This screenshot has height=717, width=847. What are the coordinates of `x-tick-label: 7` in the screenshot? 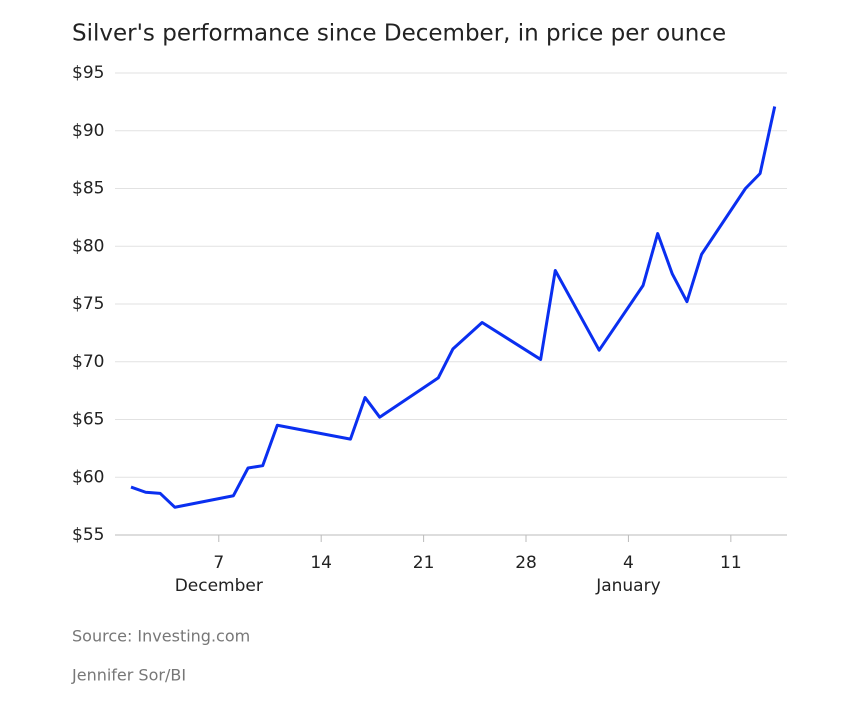 It's located at (218, 563).